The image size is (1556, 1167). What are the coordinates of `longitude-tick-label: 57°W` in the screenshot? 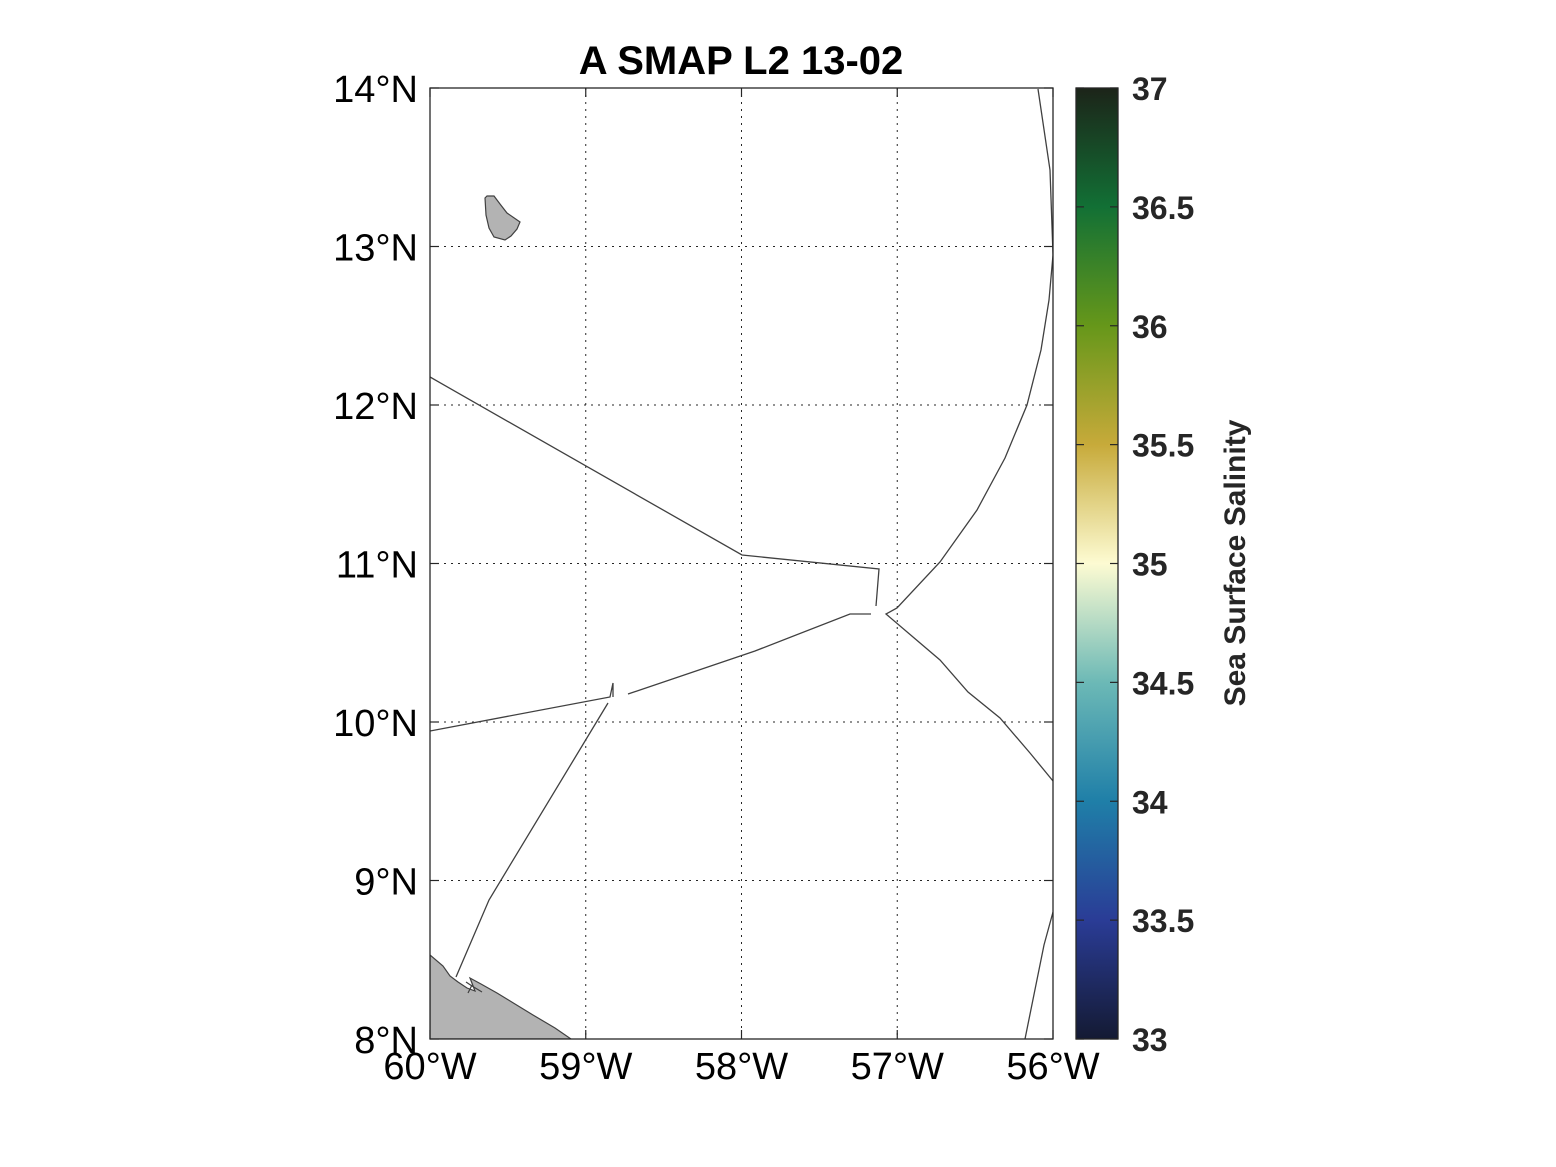 It's located at (897, 1067).